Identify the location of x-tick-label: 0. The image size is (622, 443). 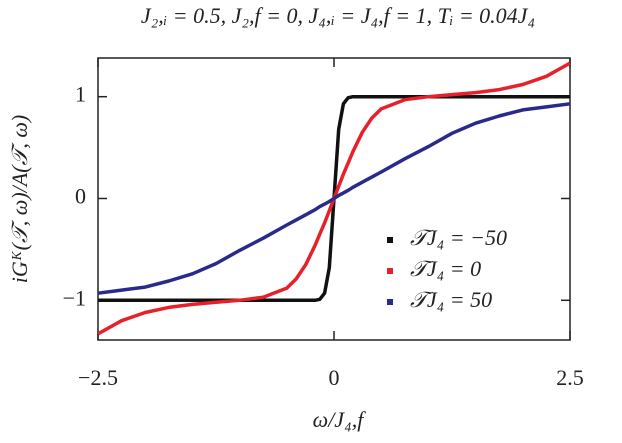
(334, 377).